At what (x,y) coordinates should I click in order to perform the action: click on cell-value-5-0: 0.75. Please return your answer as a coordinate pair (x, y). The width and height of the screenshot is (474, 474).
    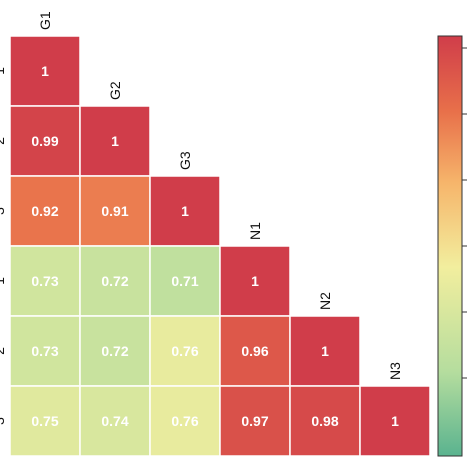
    Looking at the image, I should click on (44, 421).